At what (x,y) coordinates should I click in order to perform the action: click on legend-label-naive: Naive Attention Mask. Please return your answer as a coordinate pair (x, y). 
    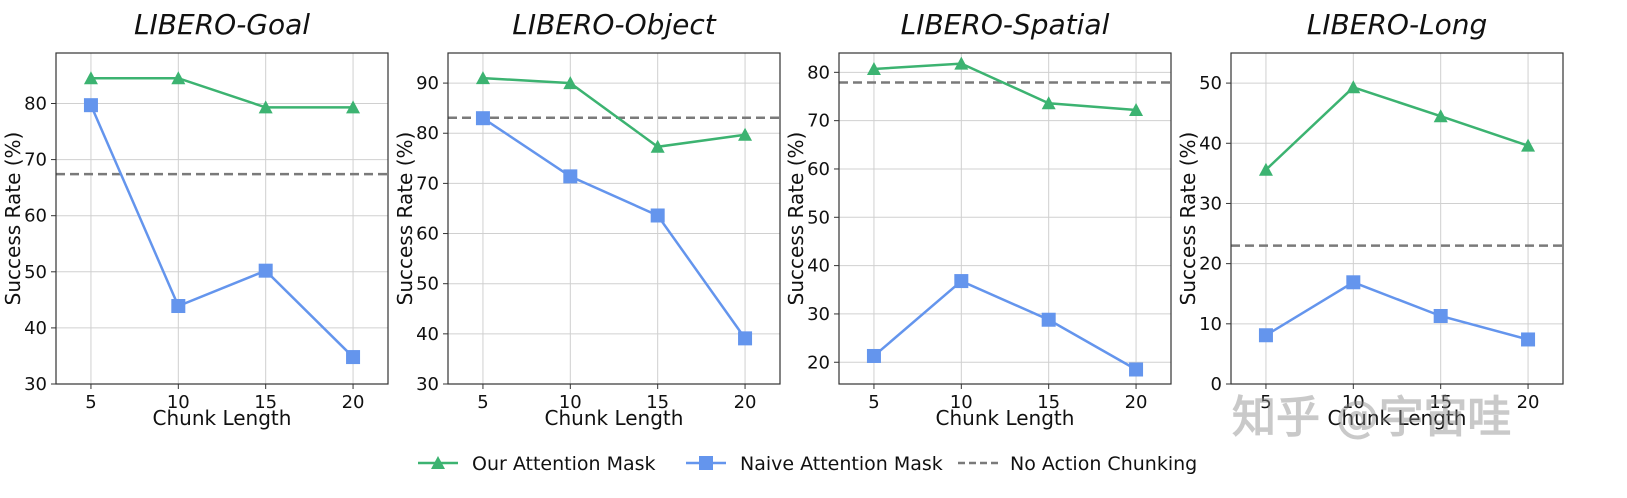
    Looking at the image, I should click on (841, 464).